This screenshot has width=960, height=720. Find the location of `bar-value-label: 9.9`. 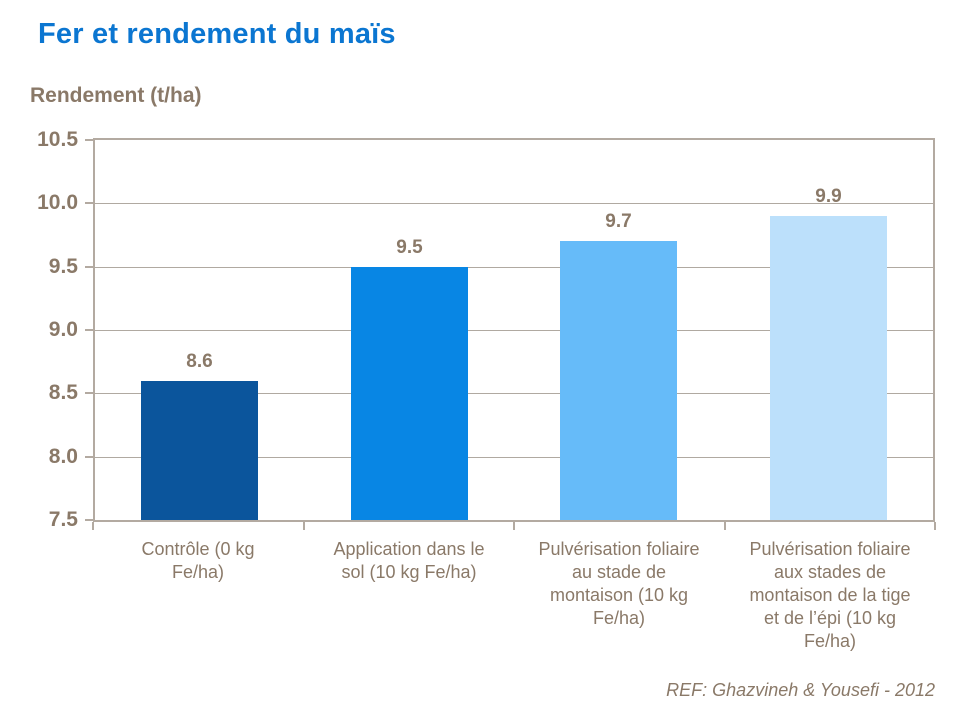

bar-value-label: 9.9 is located at coordinates (828, 196).